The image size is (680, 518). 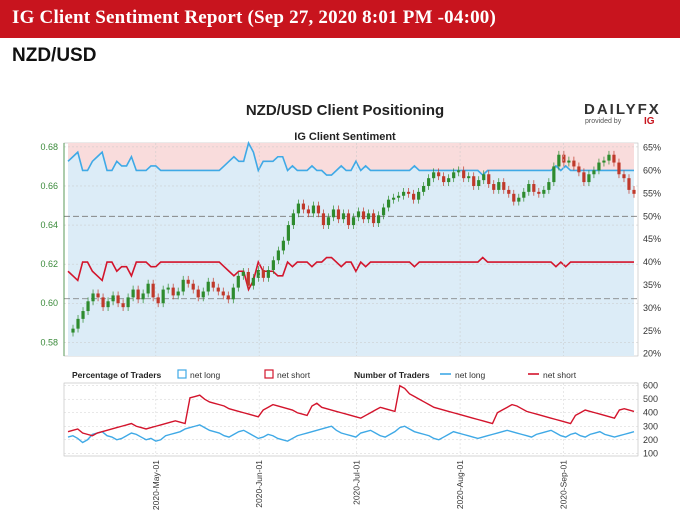 What do you see at coordinates (650, 386) in the screenshot?
I see `bottom-axis-tick-5: 600` at bounding box center [650, 386].